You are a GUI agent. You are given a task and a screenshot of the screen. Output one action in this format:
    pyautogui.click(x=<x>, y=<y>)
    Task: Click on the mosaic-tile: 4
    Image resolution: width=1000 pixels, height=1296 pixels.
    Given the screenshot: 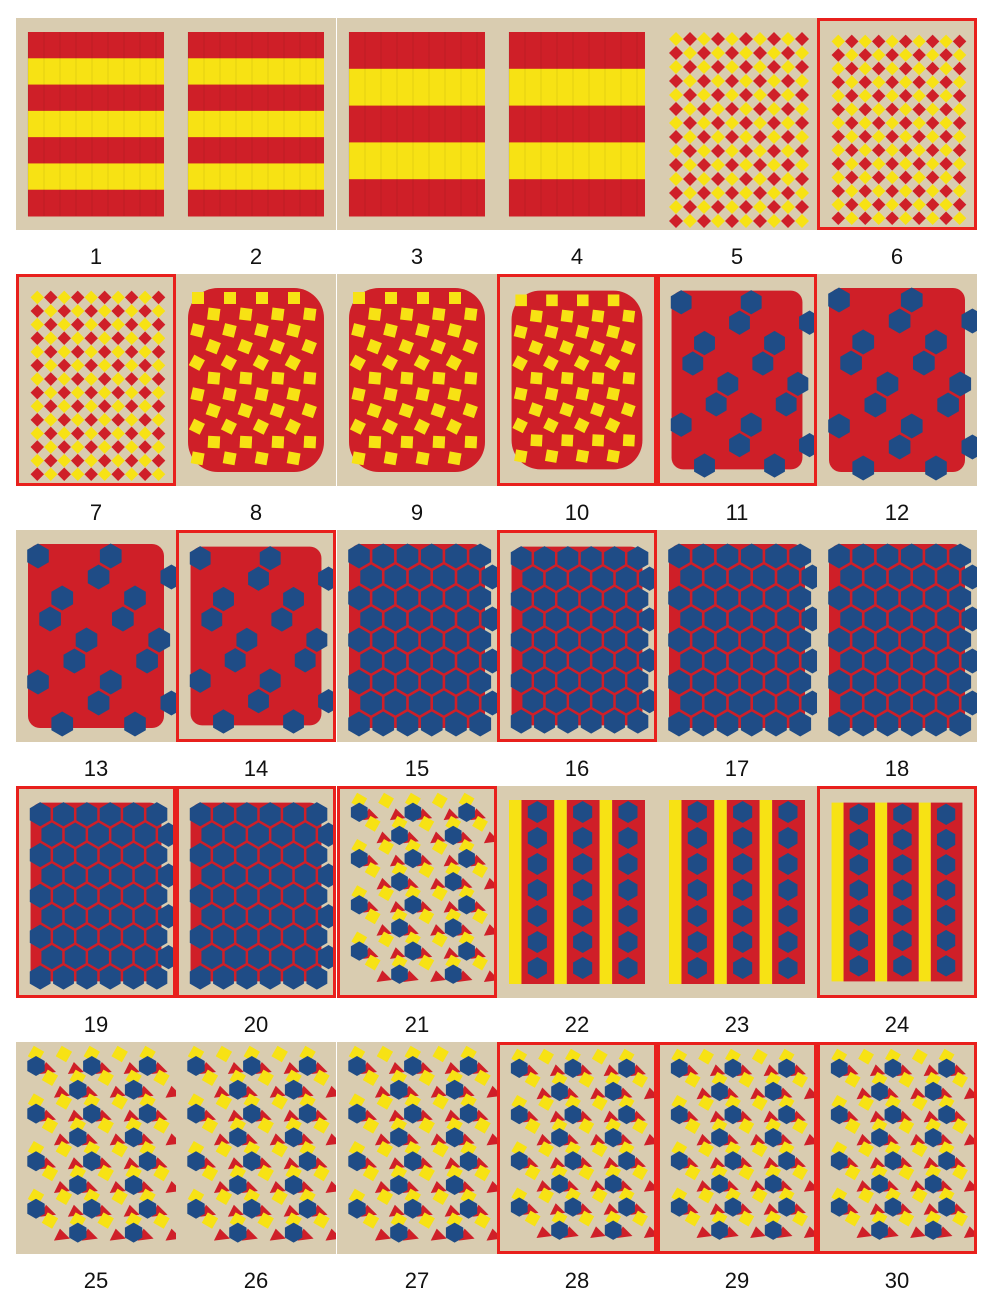 What is the action you would take?
    pyautogui.click(x=577, y=145)
    